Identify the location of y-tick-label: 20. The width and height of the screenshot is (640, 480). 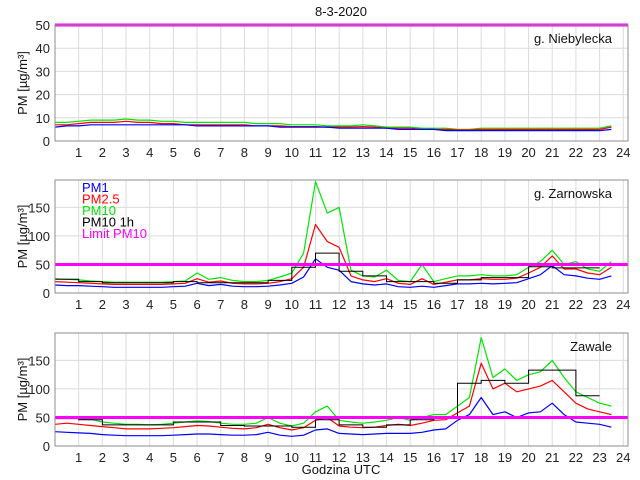
(43, 95).